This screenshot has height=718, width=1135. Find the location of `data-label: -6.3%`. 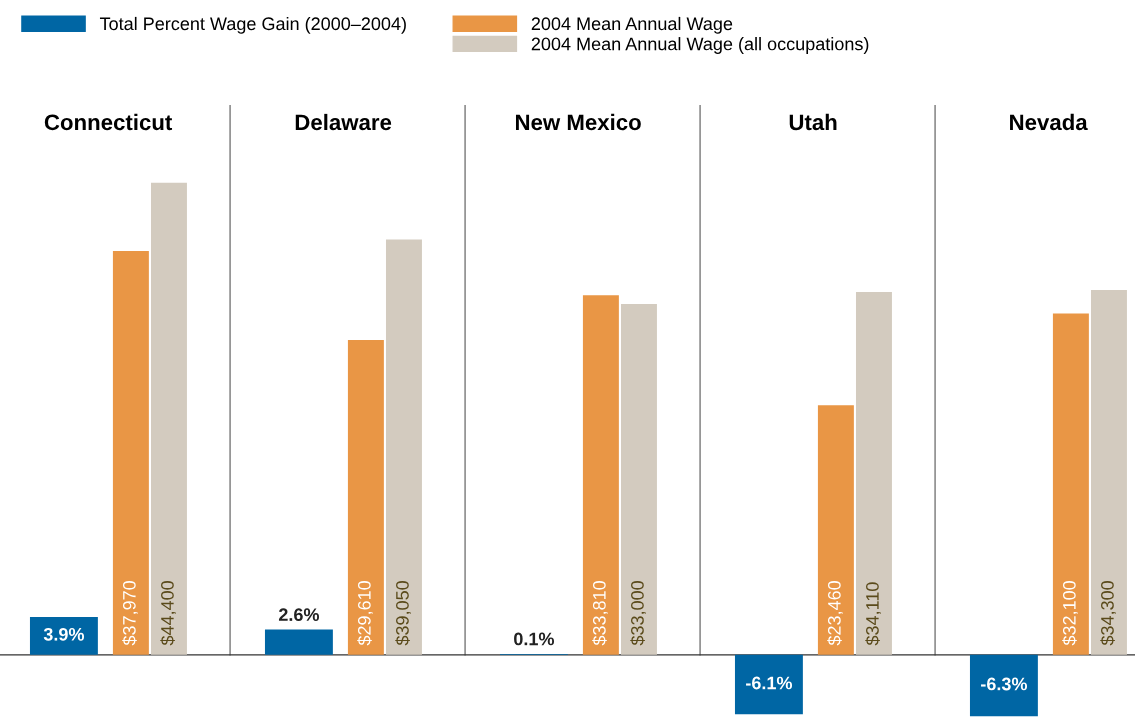

data-label: -6.3% is located at coordinates (1004, 684).